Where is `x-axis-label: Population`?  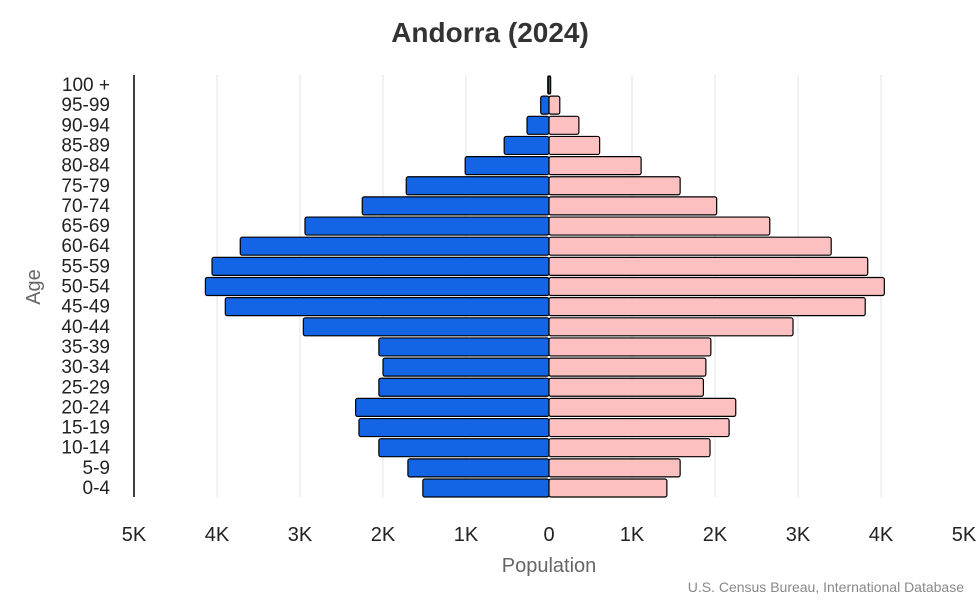
x-axis-label: Population is located at coordinates (549, 566).